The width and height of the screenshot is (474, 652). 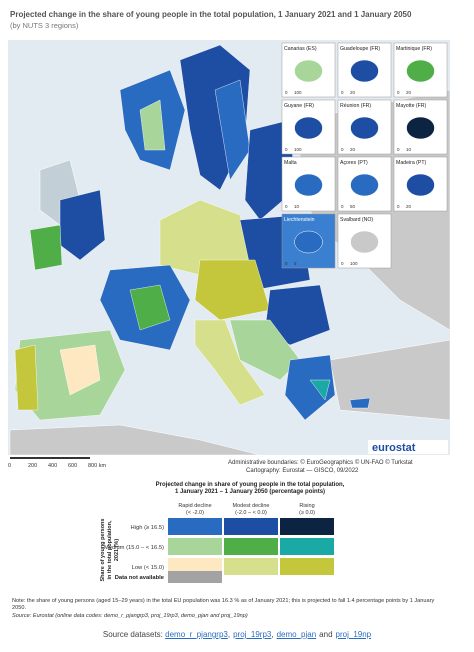 What do you see at coordinates (50, 458) in the screenshot?
I see `scale-line` at bounding box center [50, 458].